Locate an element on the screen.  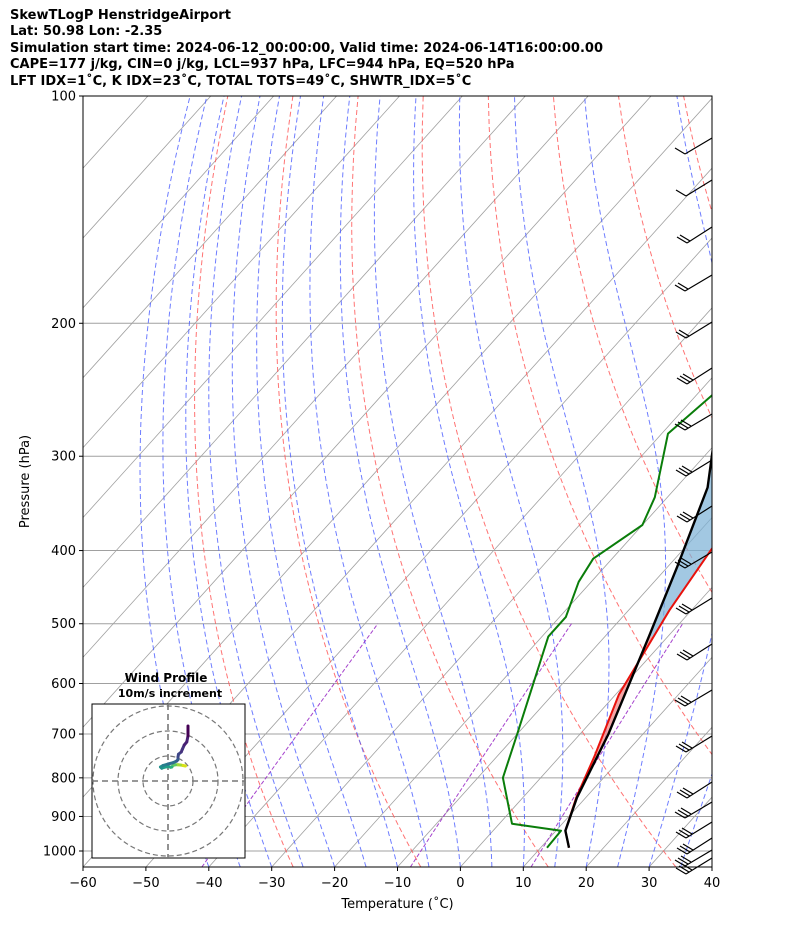
y-tick-label: 300 is located at coordinates (63, 457).